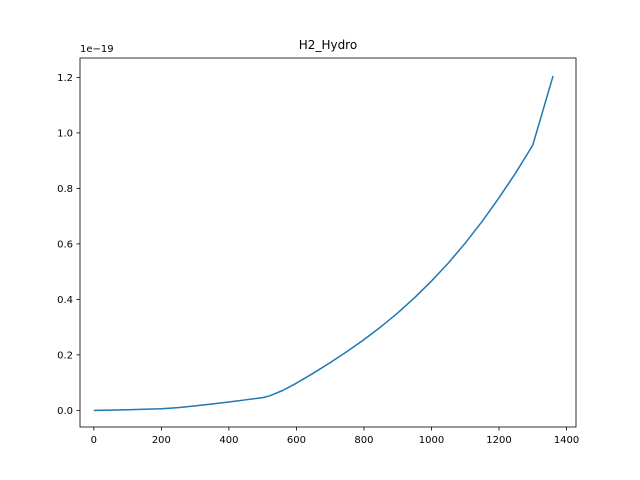 Image resolution: width=640 pixels, height=480 pixels. What do you see at coordinates (65, 134) in the screenshot?
I see `y-tick-label-5: 1.0` at bounding box center [65, 134].